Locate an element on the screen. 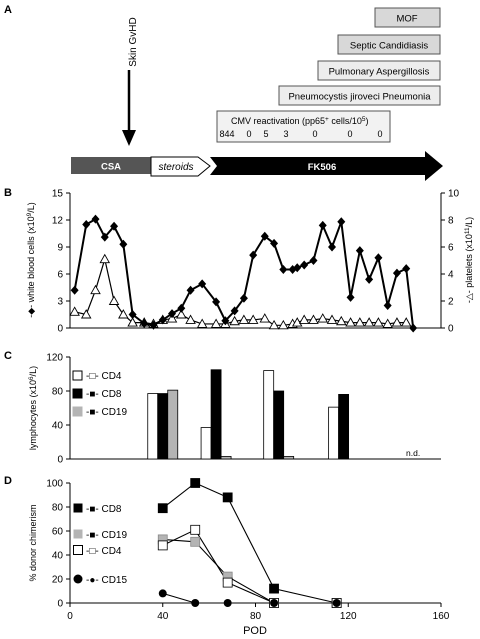 Image resolution: width=480 pixels, height=639 pixels. cmv-title: CMV reactivation (pp65+ cells/105) is located at coordinates (300, 121).